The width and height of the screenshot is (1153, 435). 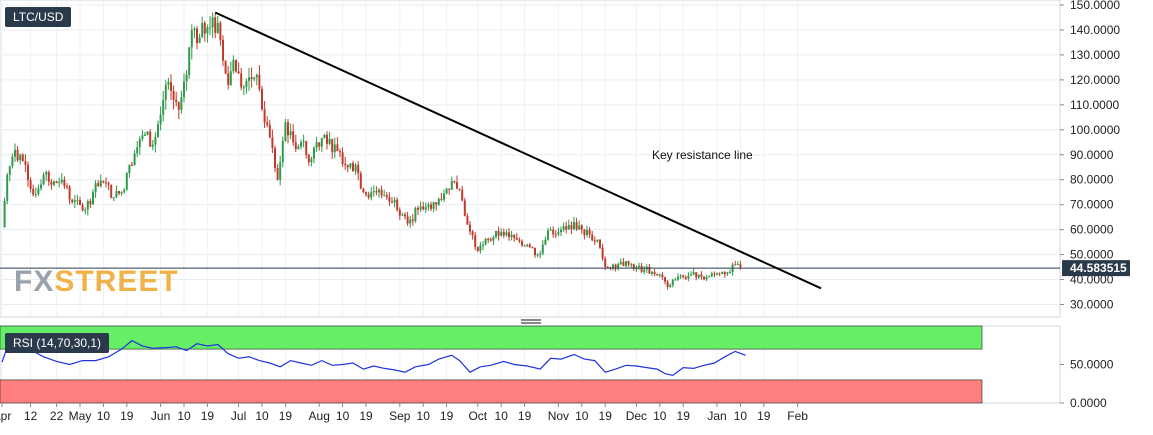 What do you see at coordinates (116, 281) in the screenshot?
I see `watermark-street: STREET` at bounding box center [116, 281].